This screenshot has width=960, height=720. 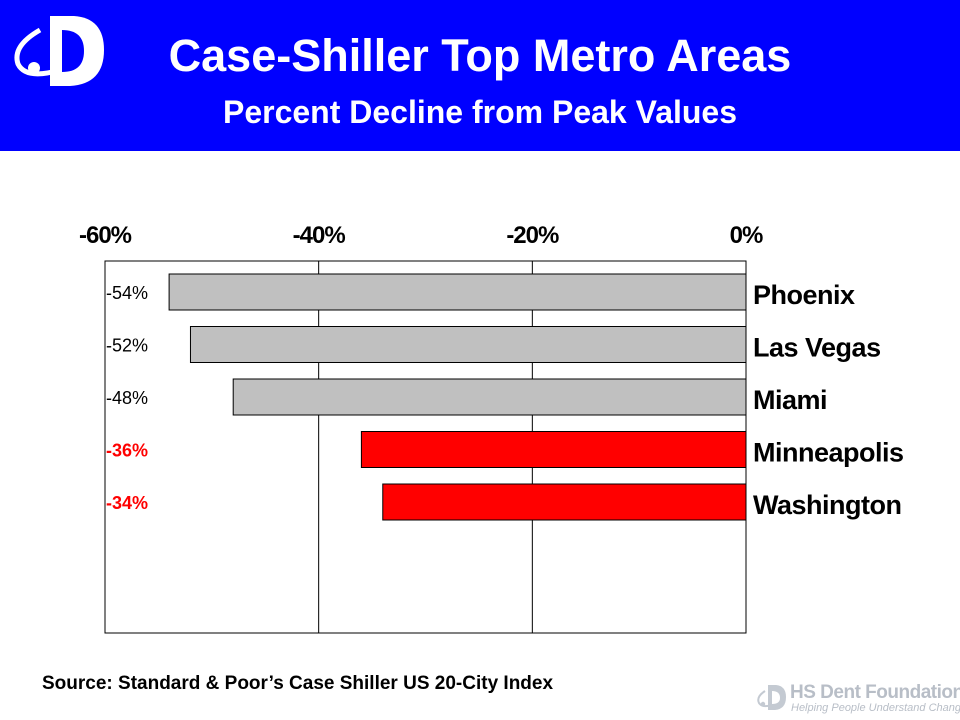 I want to click on category-label: Washington, so click(x=827, y=505).